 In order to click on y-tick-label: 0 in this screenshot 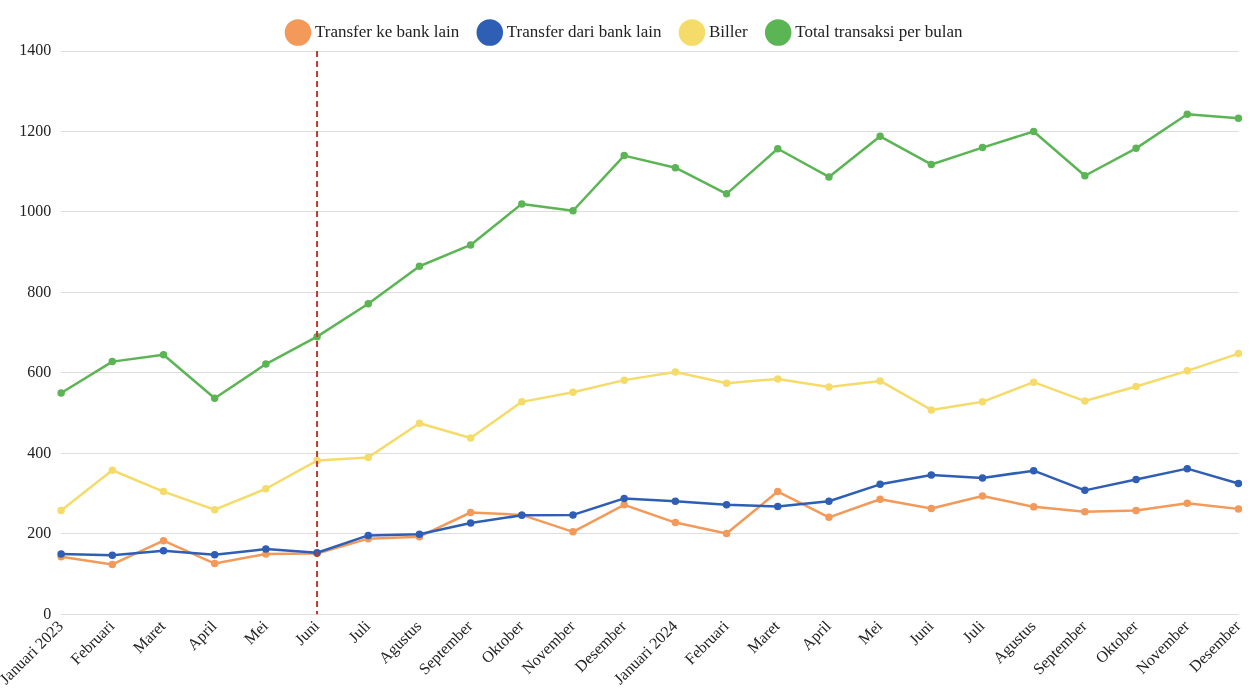, I will do `click(47, 613)`.